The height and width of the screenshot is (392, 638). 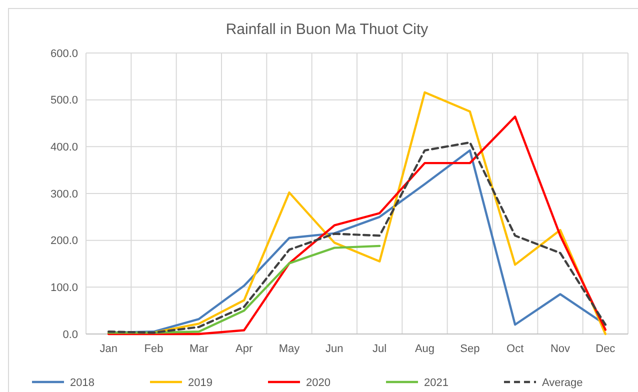 What do you see at coordinates (562, 382) in the screenshot?
I see `legend-label: Average` at bounding box center [562, 382].